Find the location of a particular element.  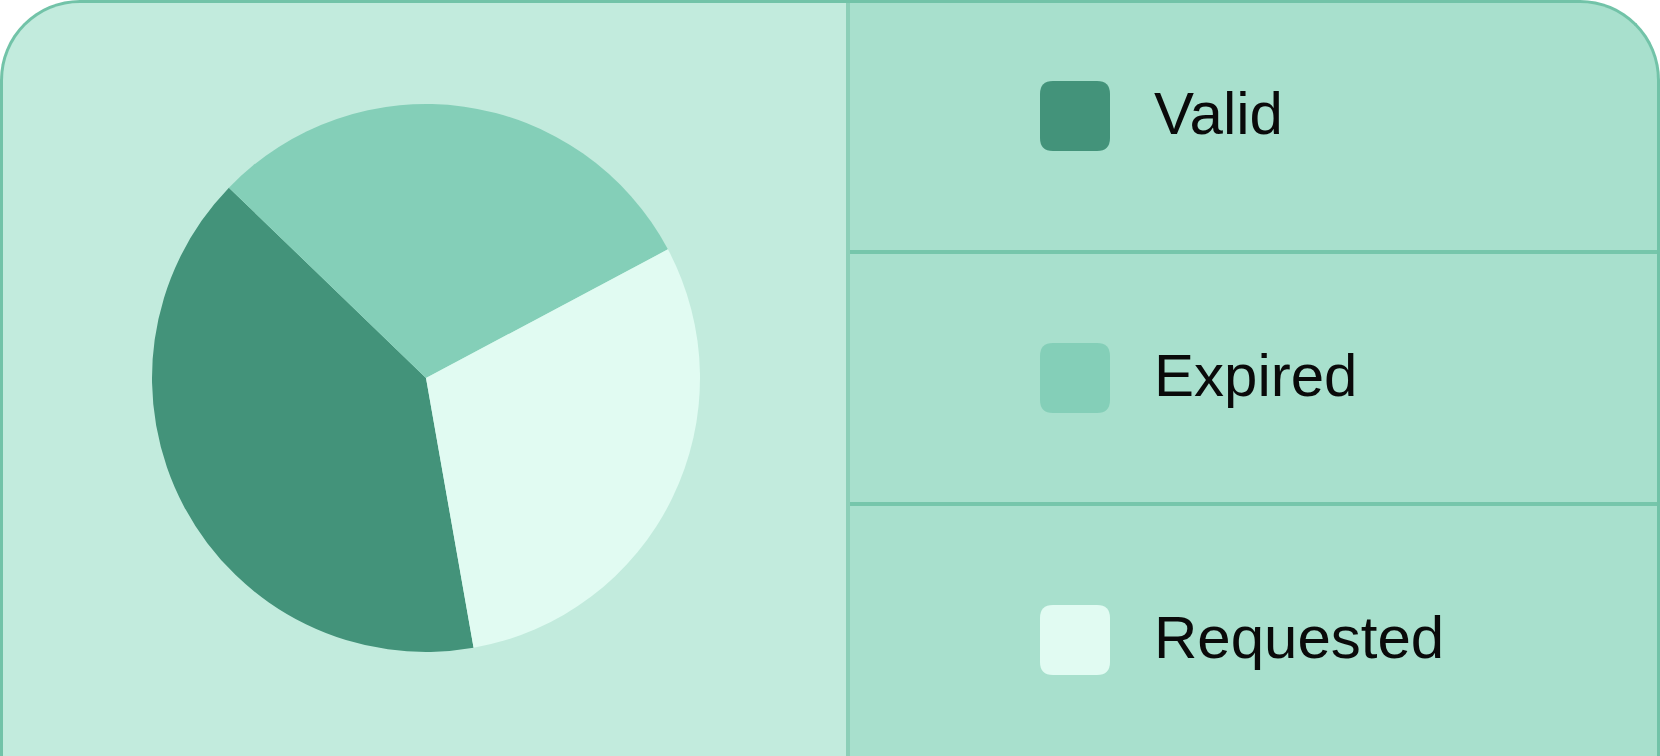

legend-label: Expired is located at coordinates (1256, 375).